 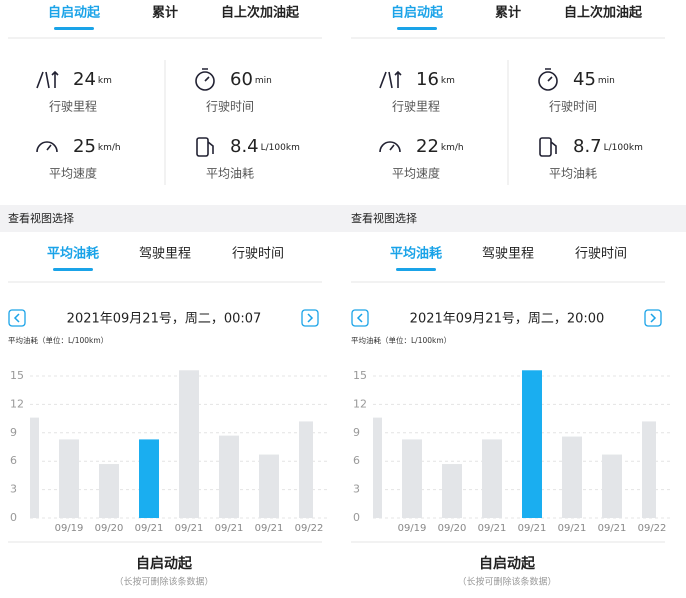 I want to click on y-tick-label: 0, so click(x=356, y=517).